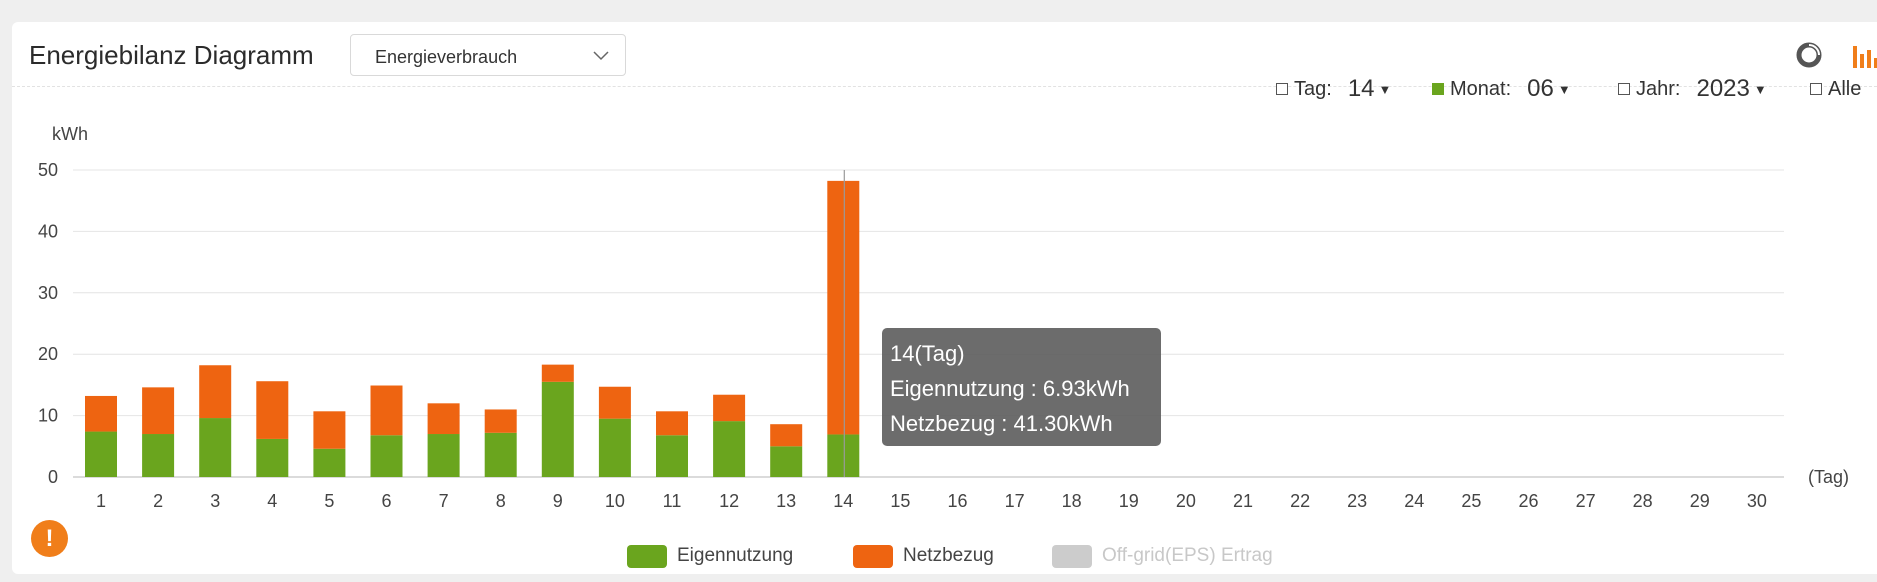 This screenshot has width=1877, height=582. What do you see at coordinates (558, 501) in the screenshot?
I see `x-tick-label: 9` at bounding box center [558, 501].